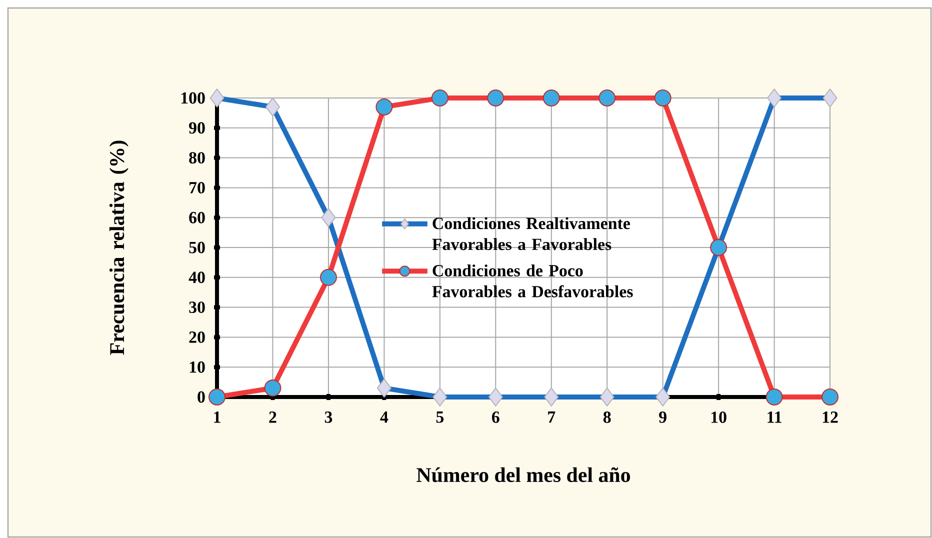  I want to click on x-tick-label: 4, so click(384, 417).